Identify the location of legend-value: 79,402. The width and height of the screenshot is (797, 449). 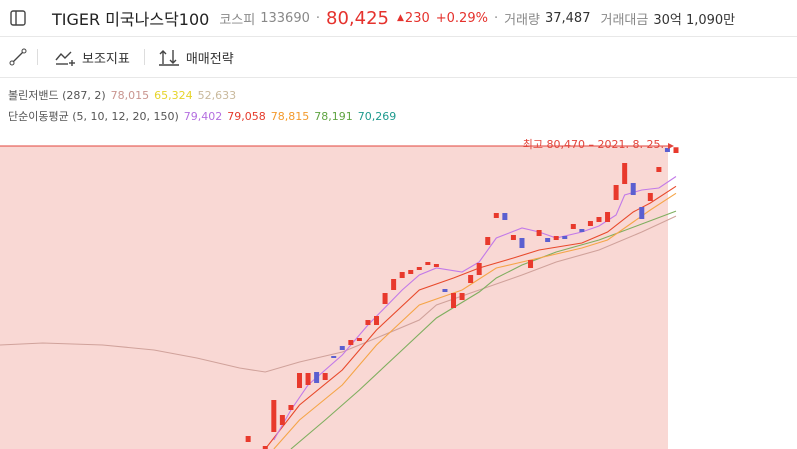
(203, 116).